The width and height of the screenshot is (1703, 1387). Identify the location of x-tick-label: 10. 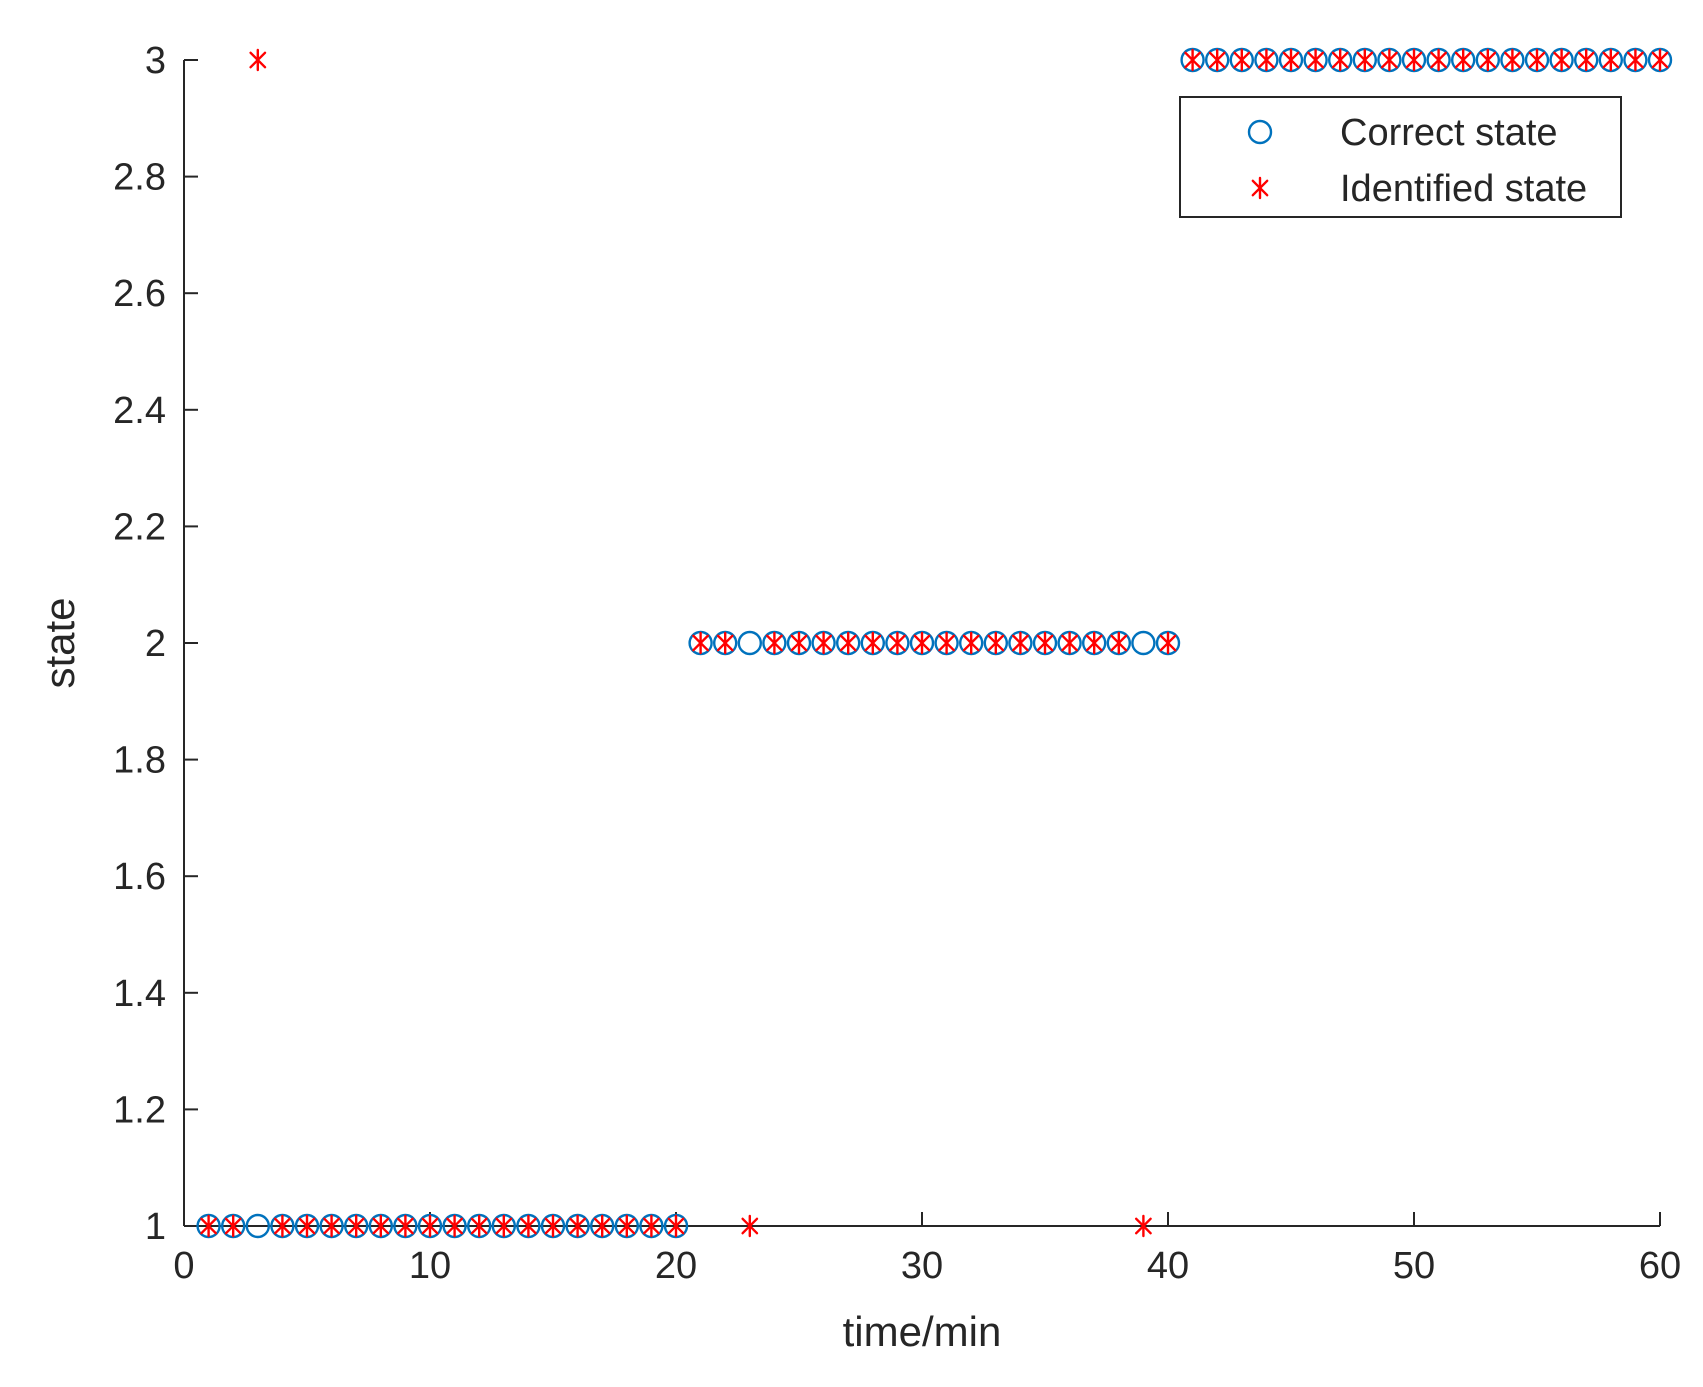
(430, 1266).